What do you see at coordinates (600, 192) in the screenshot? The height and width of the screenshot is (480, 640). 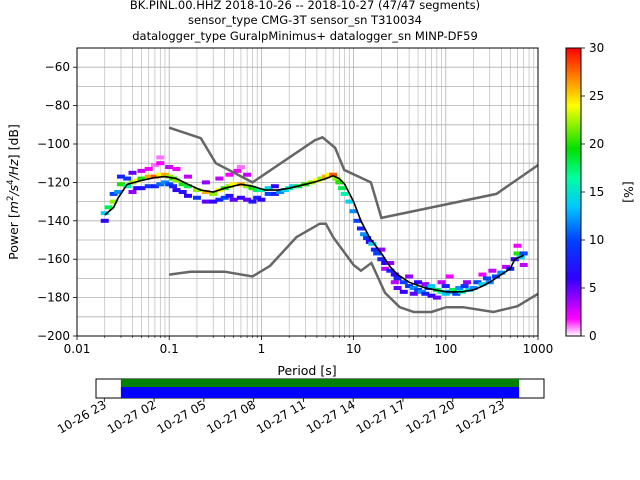 I see `colorbar: 0 5 10 15 20 25 30 [%]` at bounding box center [600, 192].